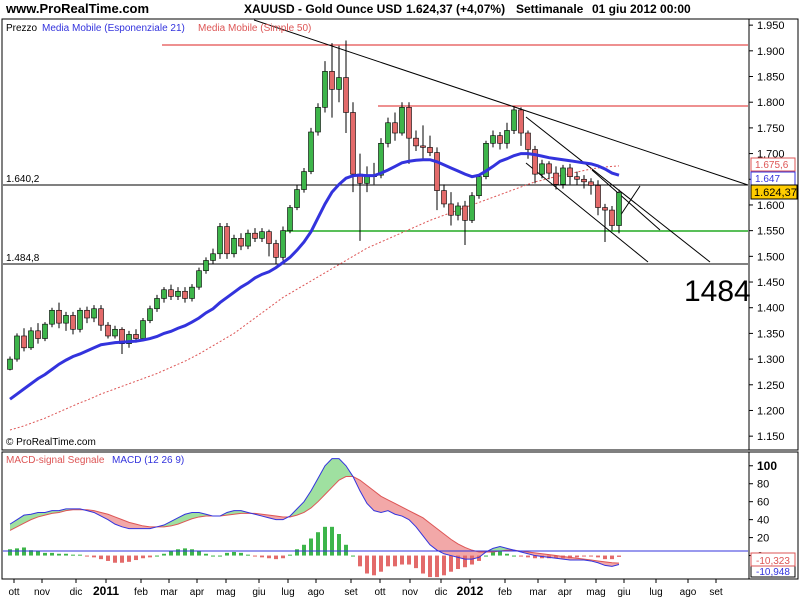 The width and height of the screenshot is (800, 600). I want to click on channel-line-upper, so click(618, 189).